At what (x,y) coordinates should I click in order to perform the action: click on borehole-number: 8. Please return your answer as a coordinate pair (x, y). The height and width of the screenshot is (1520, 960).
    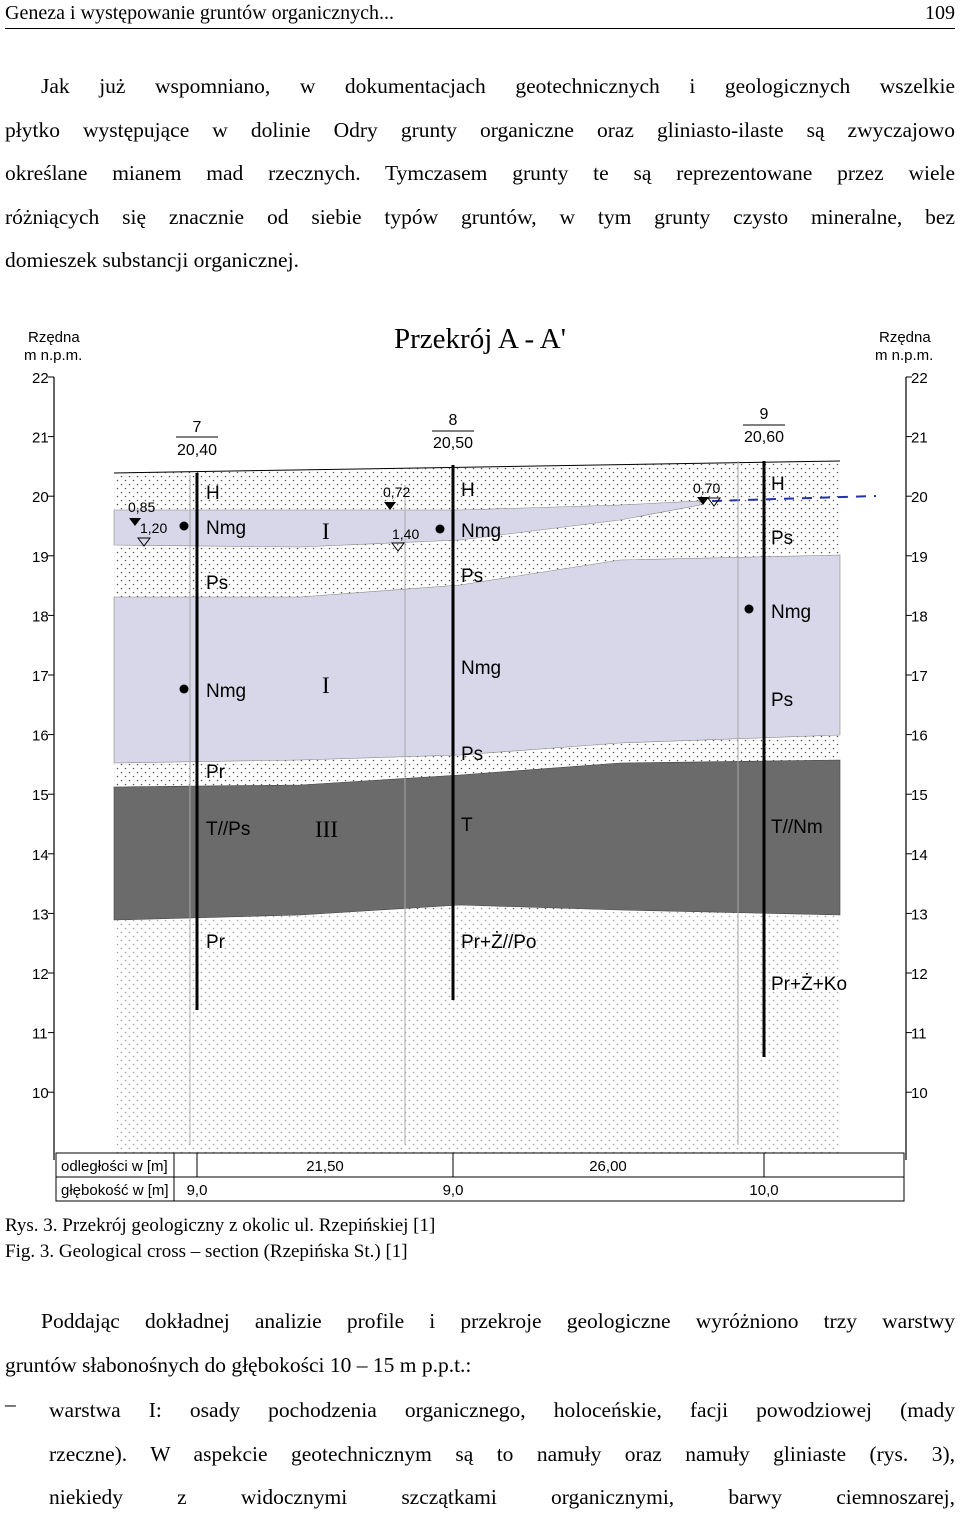
    Looking at the image, I should click on (453, 420).